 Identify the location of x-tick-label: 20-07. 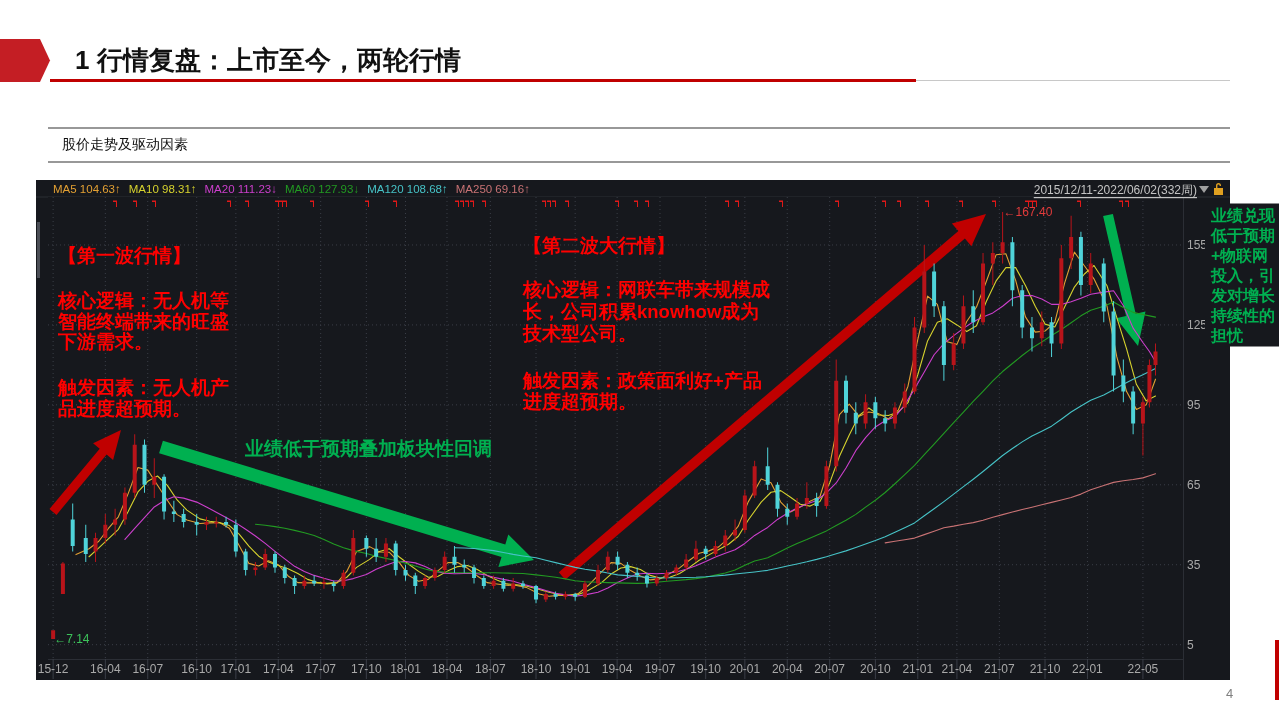
(830, 669).